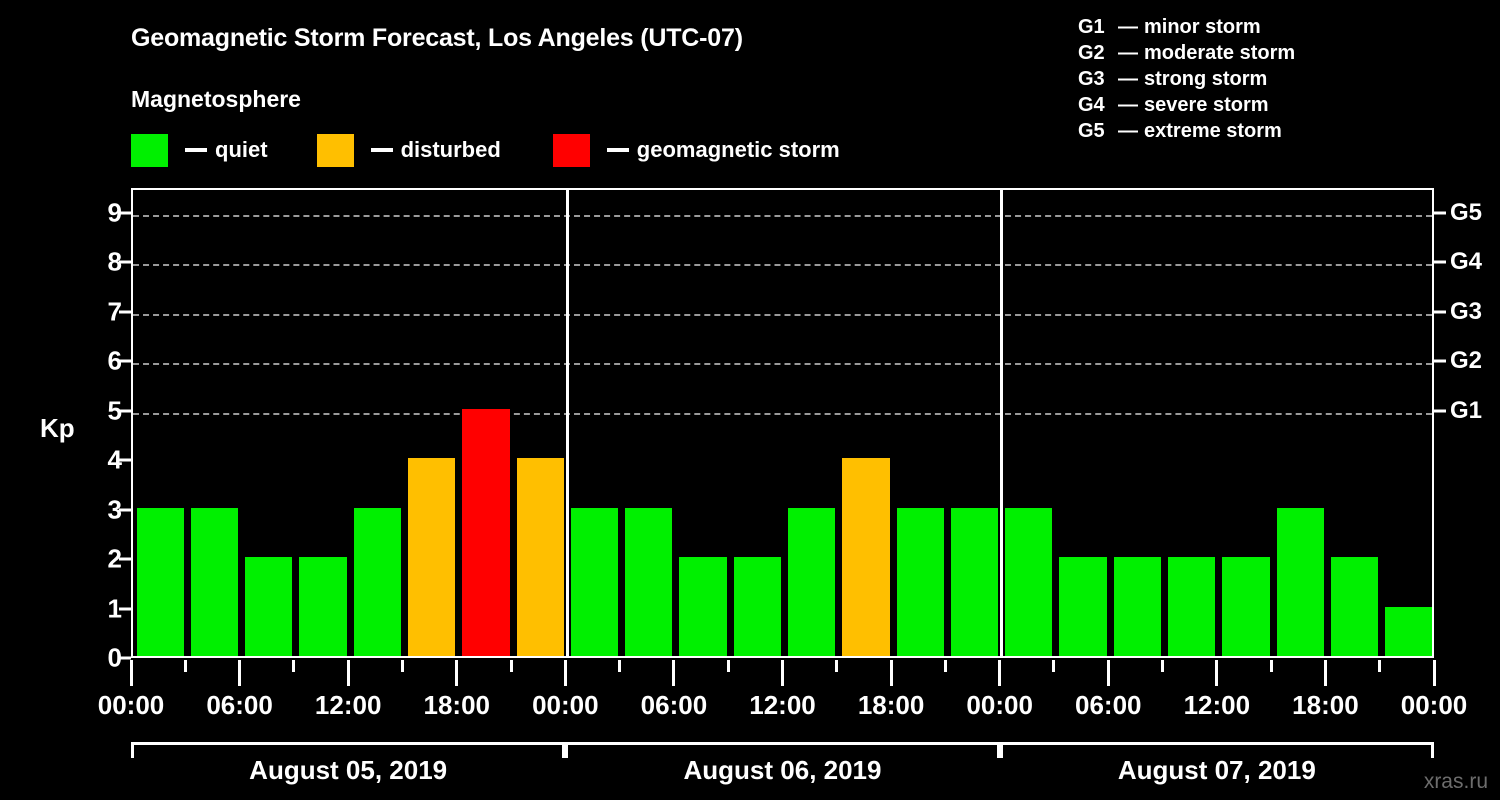 This screenshot has height=800, width=1500. What do you see at coordinates (738, 149) in the screenshot?
I see `legend-label: geomagnetic storm` at bounding box center [738, 149].